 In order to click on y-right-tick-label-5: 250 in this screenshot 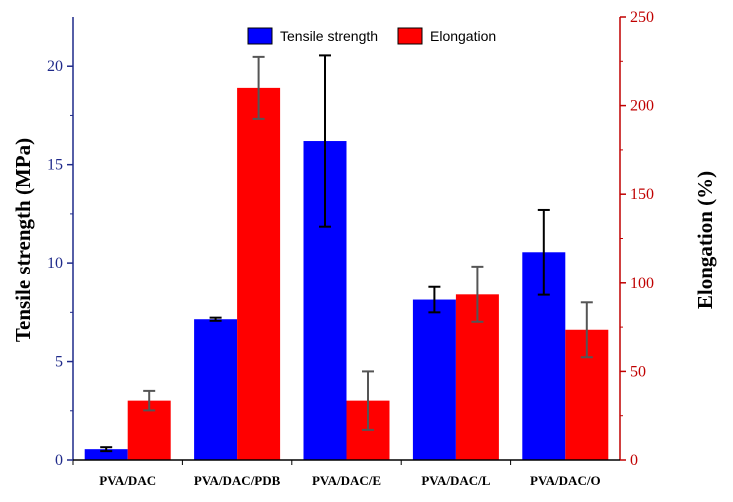, I will do `click(642, 17)`.